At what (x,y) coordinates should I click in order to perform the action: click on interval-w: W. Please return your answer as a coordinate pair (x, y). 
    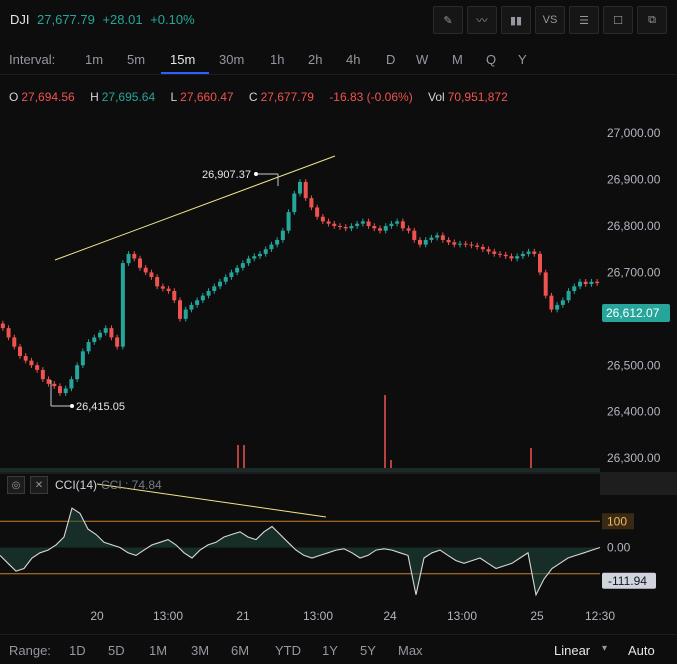
    Looking at the image, I should click on (422, 59).